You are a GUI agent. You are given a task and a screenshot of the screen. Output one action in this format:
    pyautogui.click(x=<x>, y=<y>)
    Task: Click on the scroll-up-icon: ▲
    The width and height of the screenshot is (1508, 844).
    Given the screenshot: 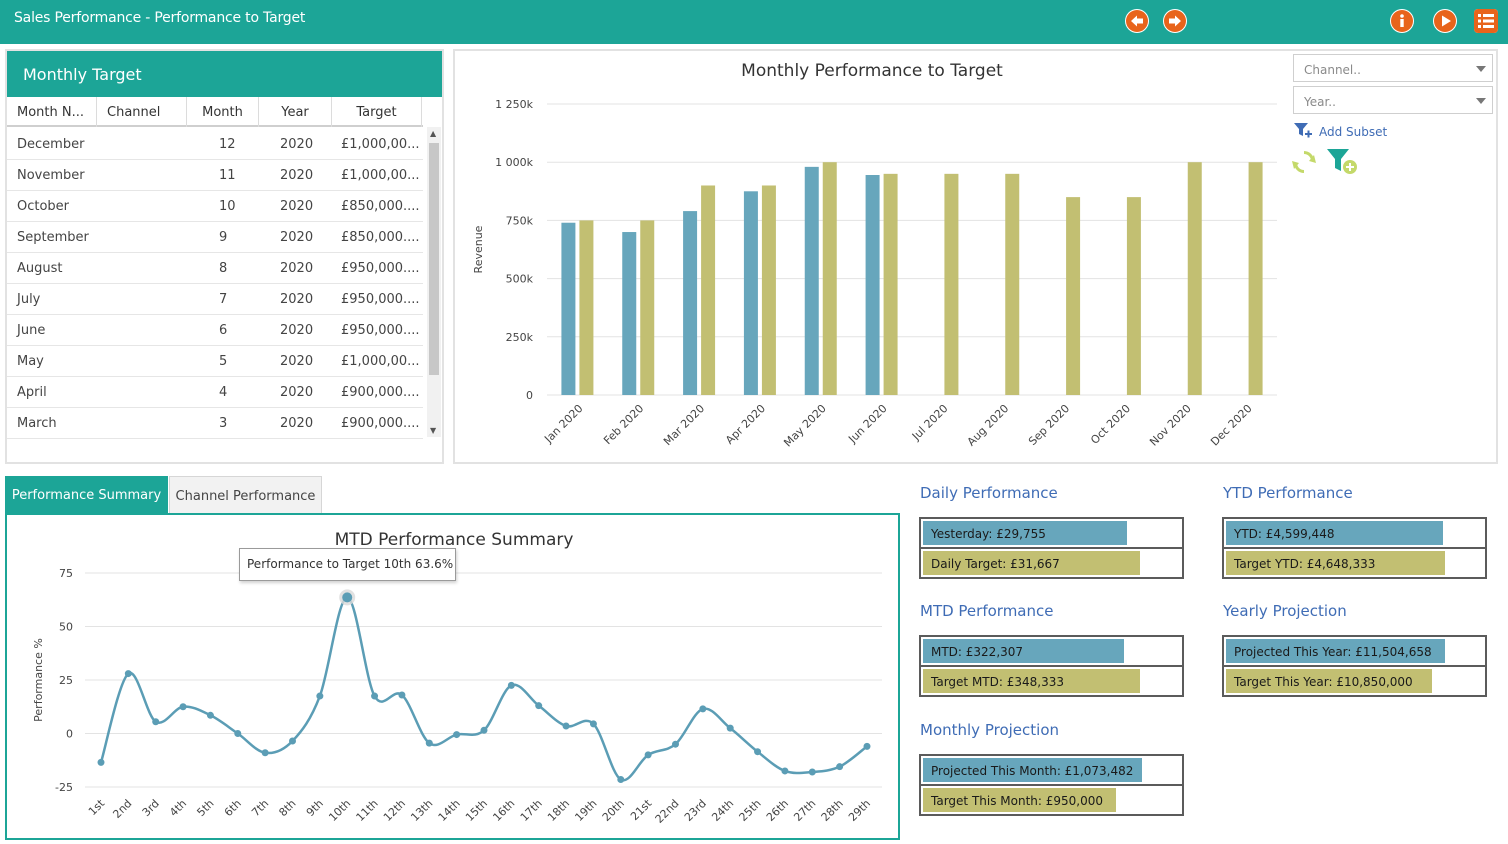 What is the action you would take?
    pyautogui.click(x=433, y=133)
    